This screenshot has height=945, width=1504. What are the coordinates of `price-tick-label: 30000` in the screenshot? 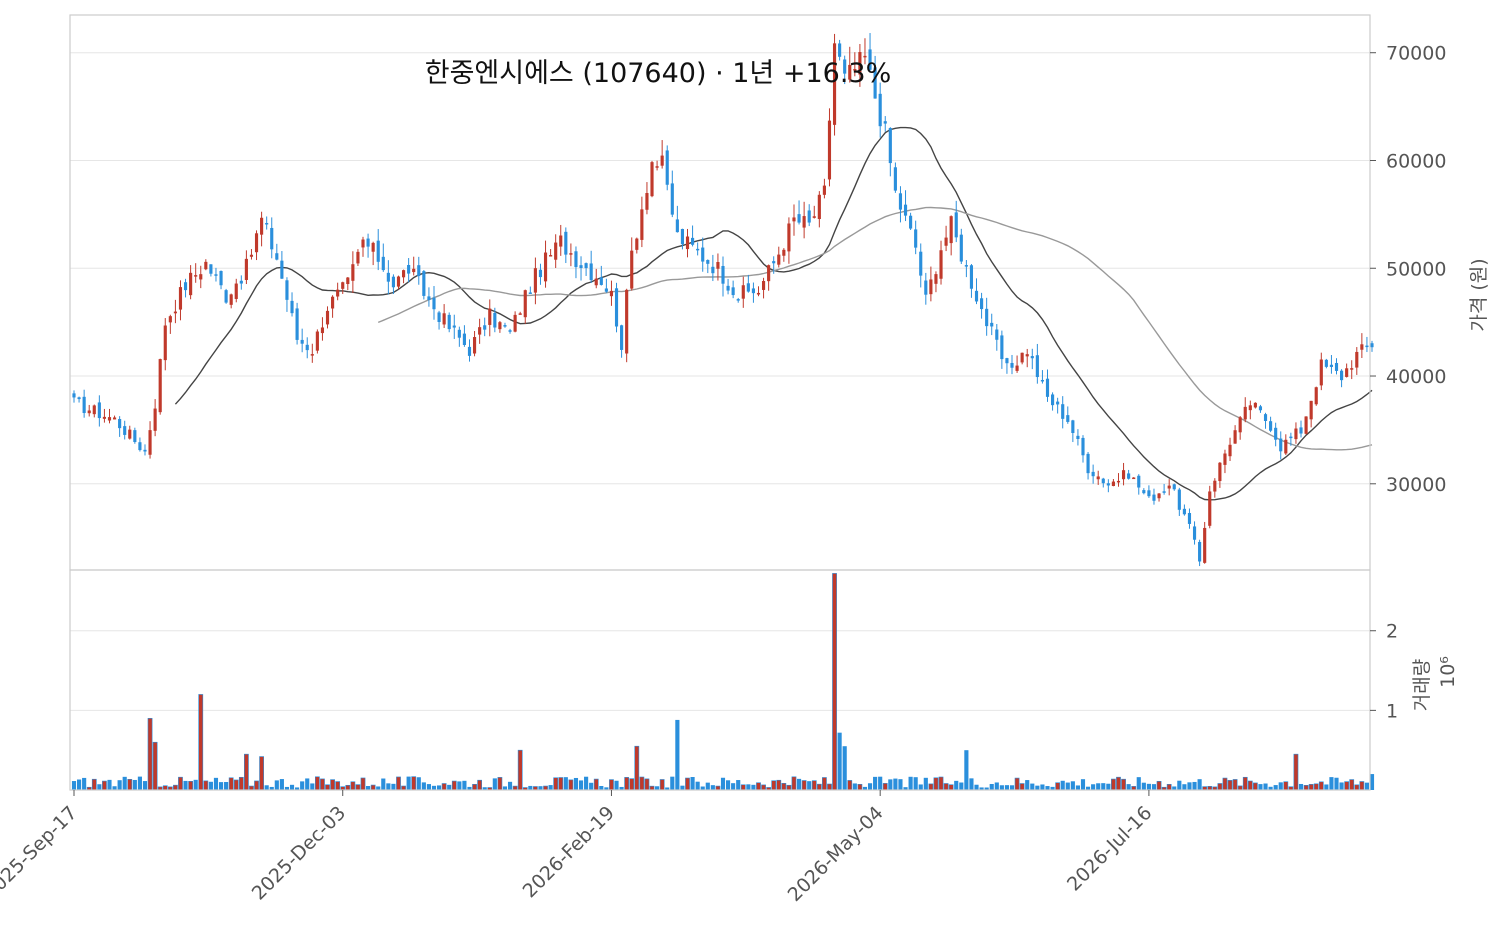 It's located at (1416, 485).